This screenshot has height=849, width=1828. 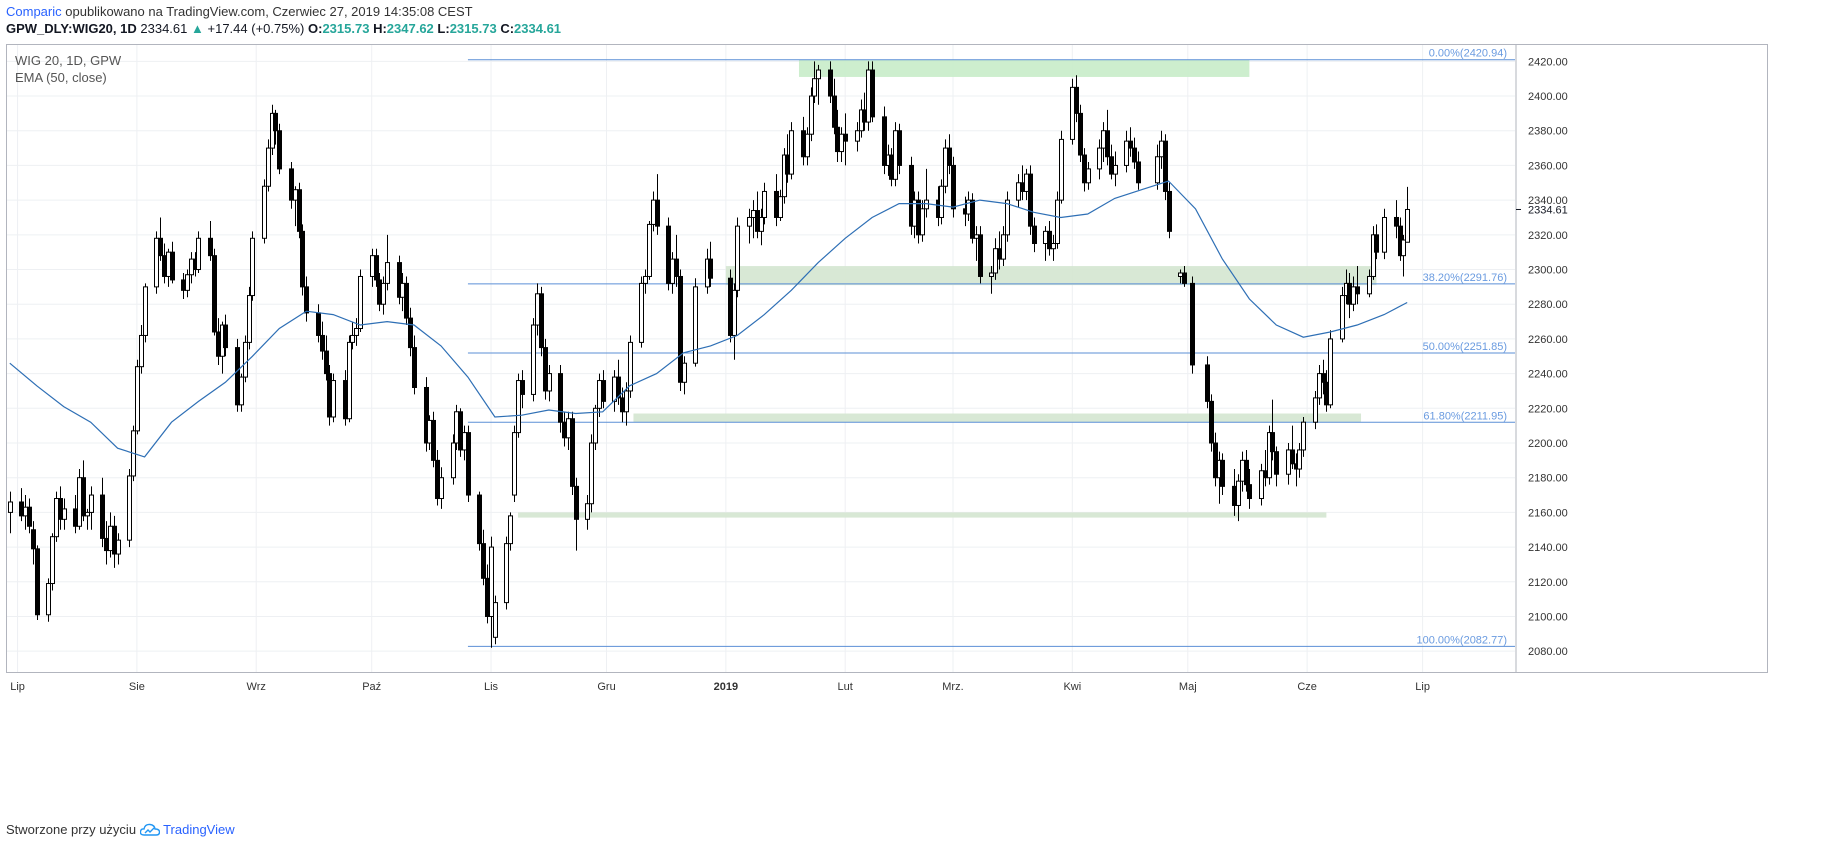 I want to click on high-label: H:, so click(x=380, y=28).